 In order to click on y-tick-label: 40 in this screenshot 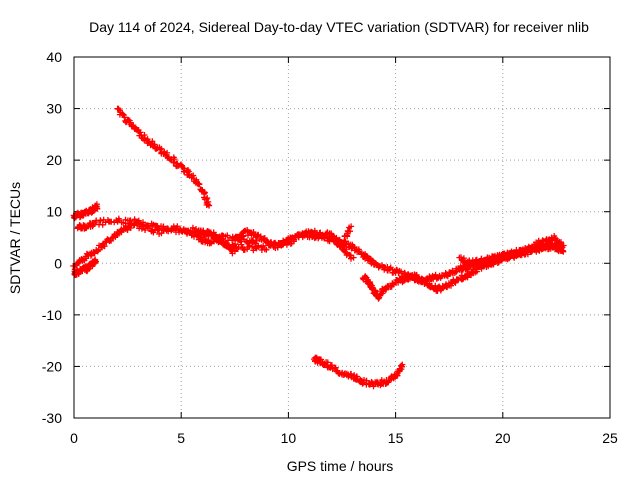, I will do `click(54, 57)`.